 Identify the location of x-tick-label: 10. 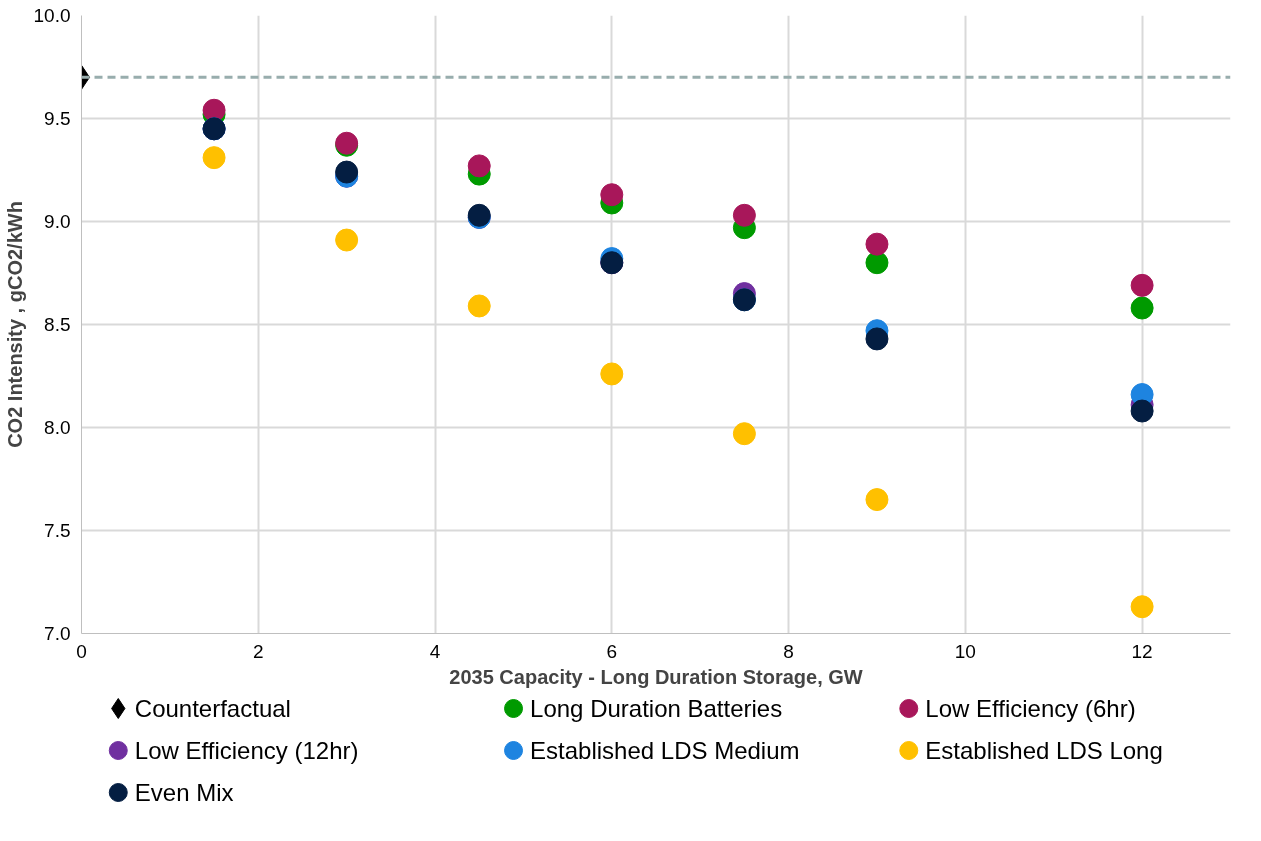
(965, 651).